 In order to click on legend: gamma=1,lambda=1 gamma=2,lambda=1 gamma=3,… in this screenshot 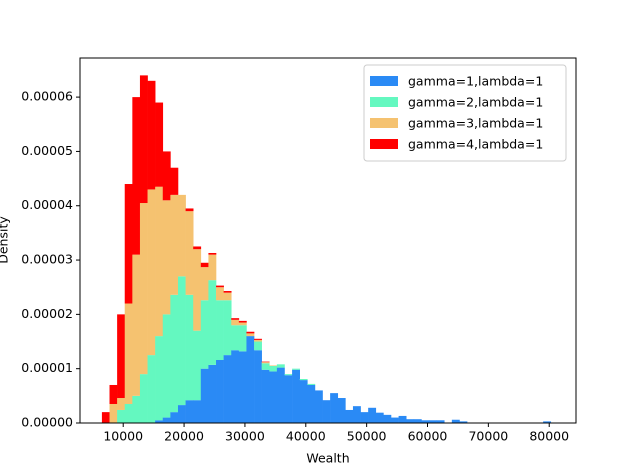, I will do `click(465, 113)`.